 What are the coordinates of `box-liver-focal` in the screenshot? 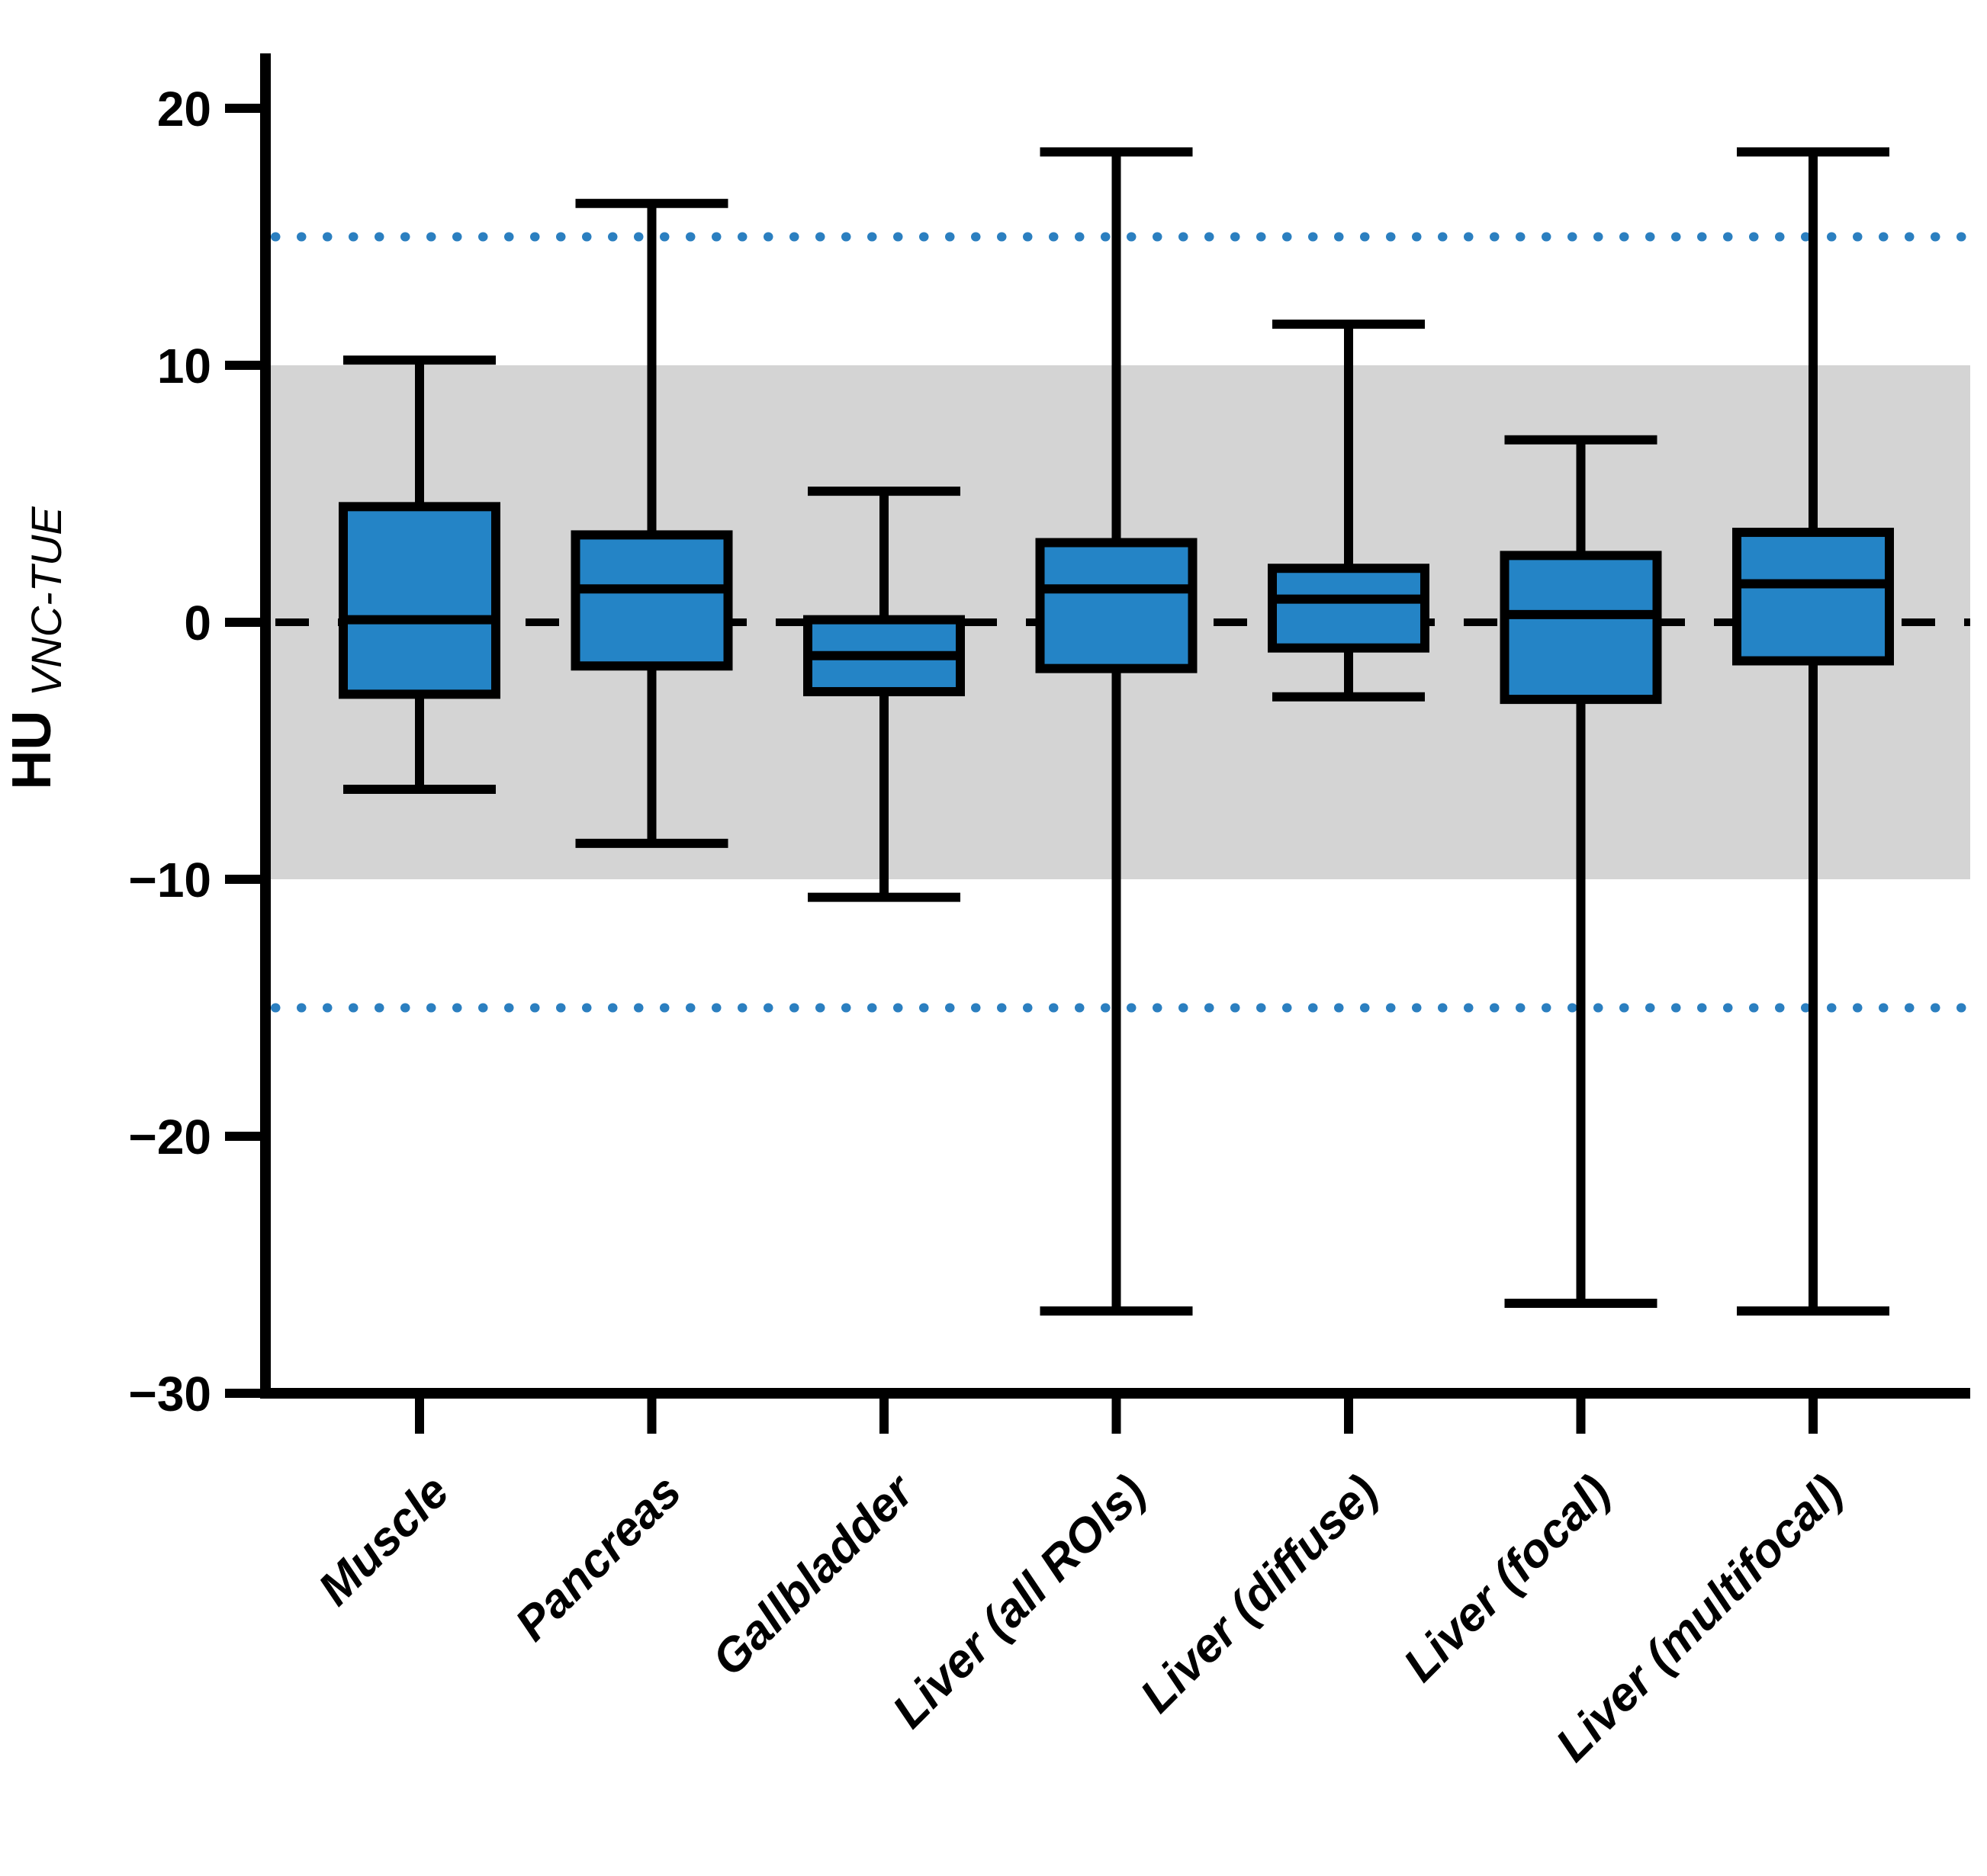 It's located at (1581, 872).